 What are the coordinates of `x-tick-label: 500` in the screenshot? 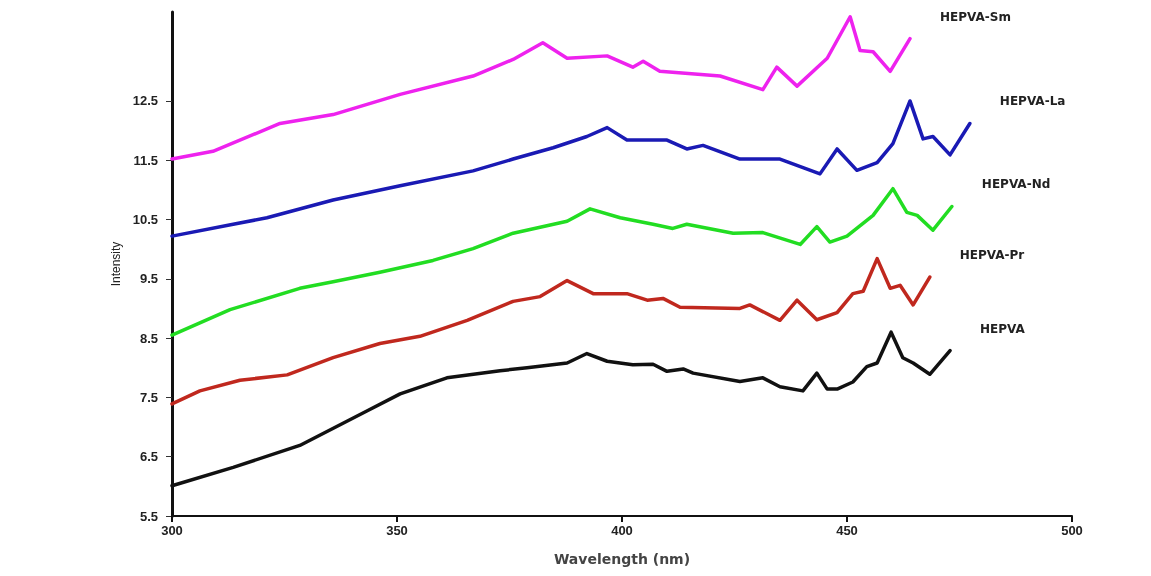 It's located at (1072, 530).